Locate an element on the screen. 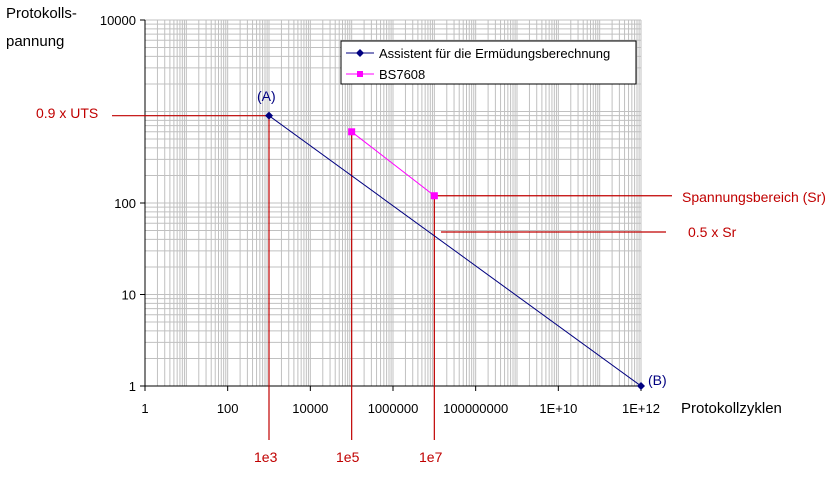  y-tick-label: 10000 is located at coordinates (118, 20).